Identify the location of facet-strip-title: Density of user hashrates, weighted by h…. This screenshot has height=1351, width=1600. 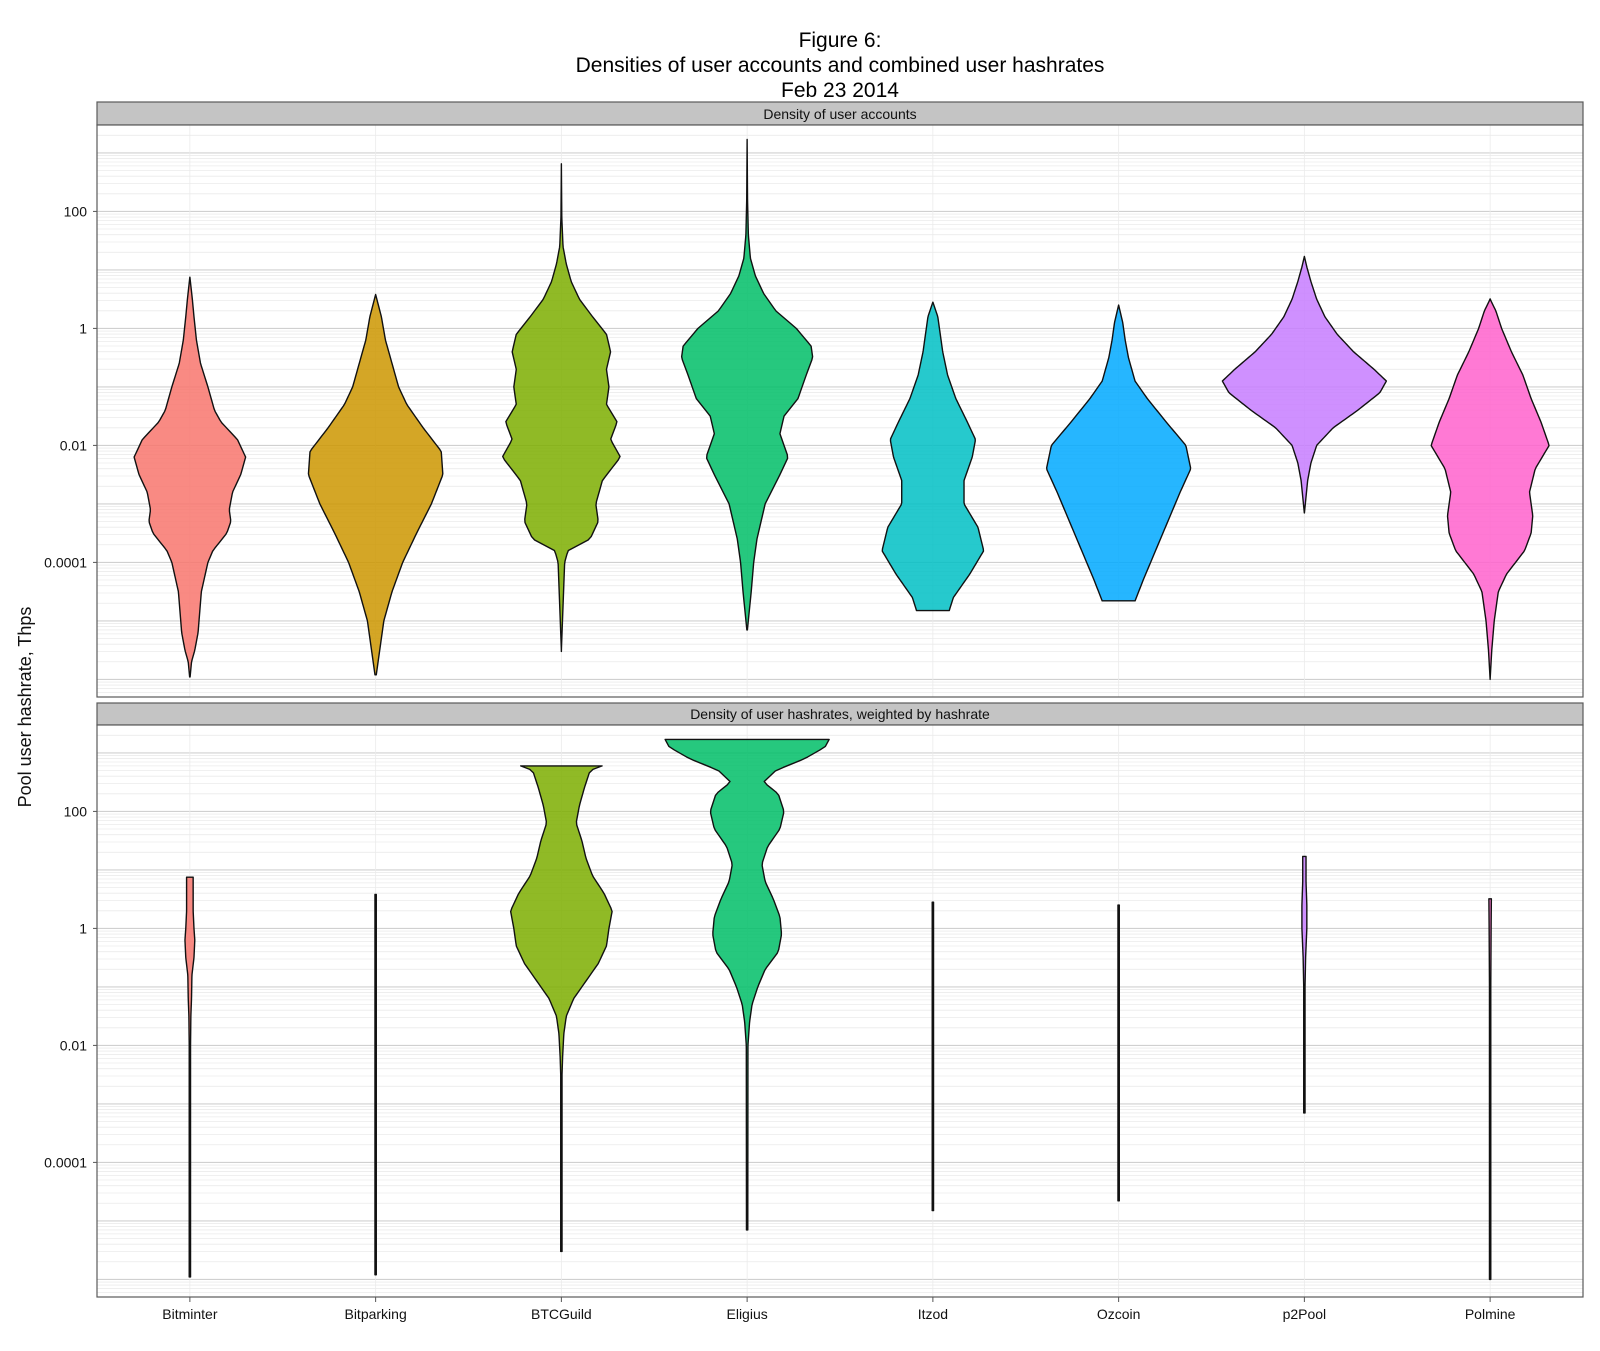
(840, 714).